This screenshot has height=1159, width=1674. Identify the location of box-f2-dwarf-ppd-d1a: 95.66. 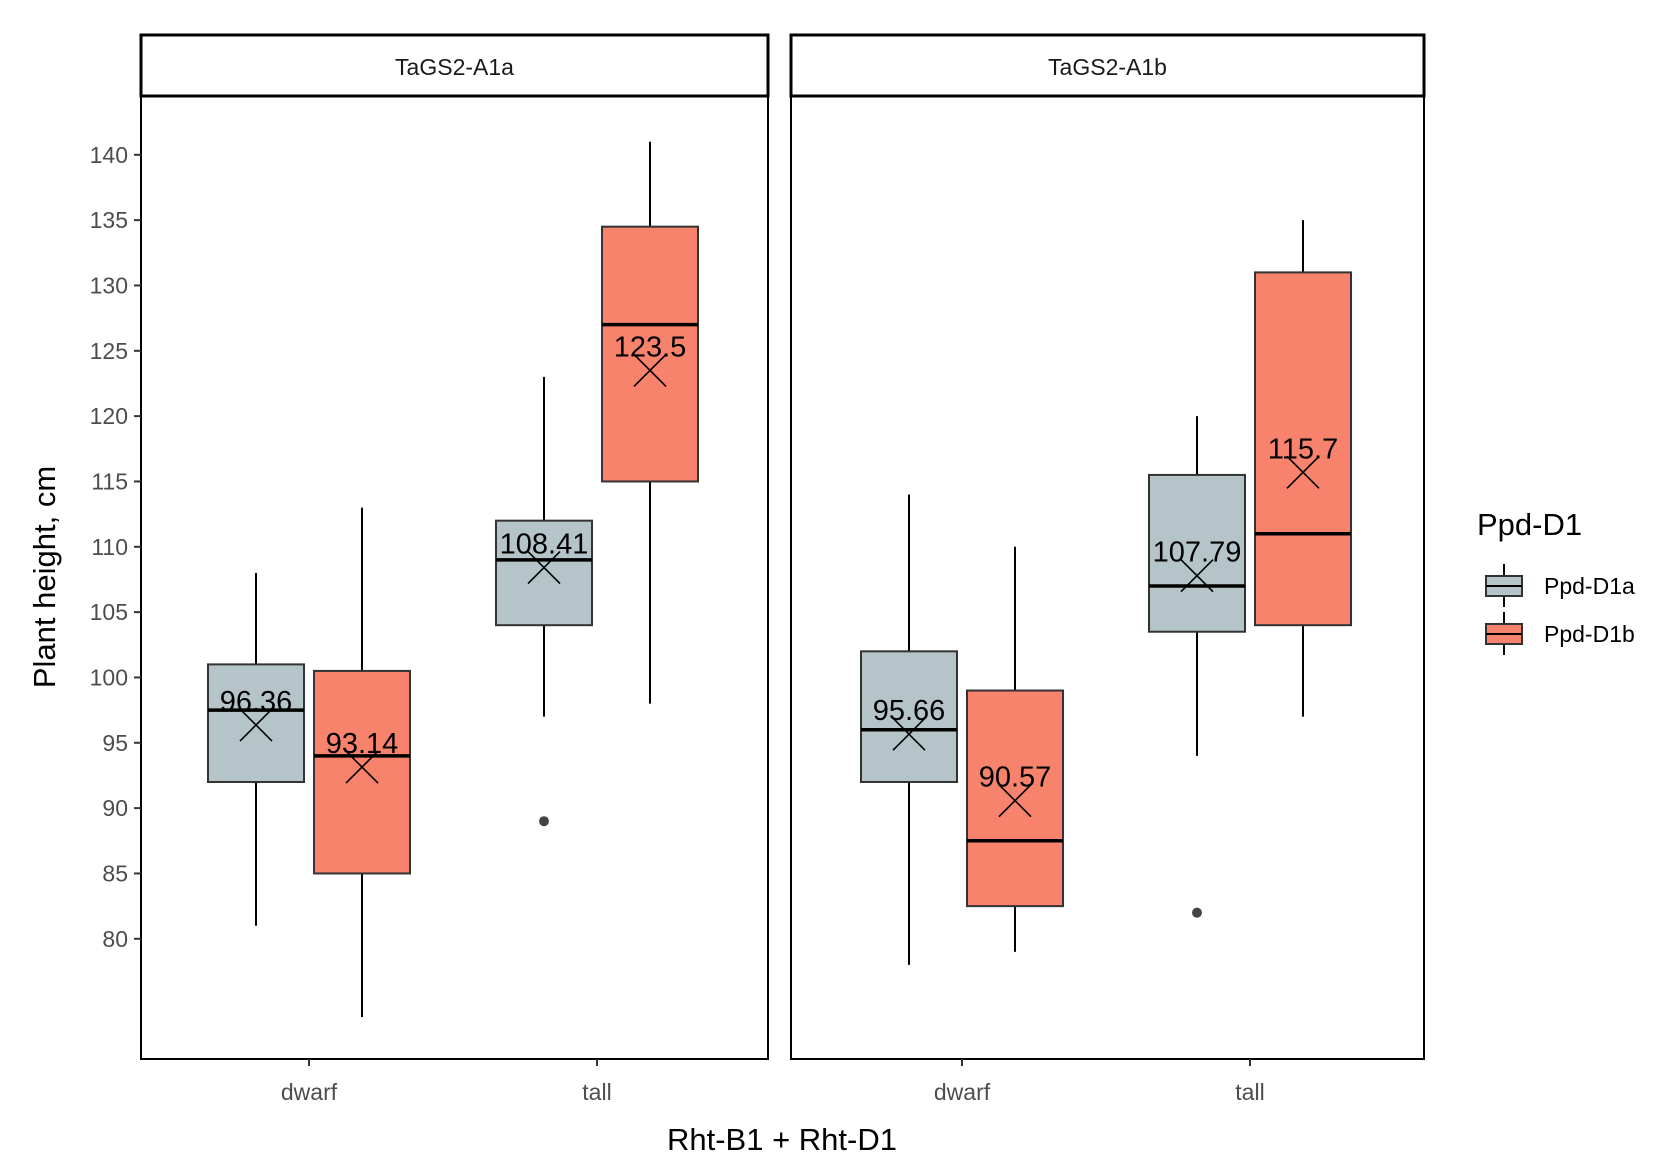
(909, 729).